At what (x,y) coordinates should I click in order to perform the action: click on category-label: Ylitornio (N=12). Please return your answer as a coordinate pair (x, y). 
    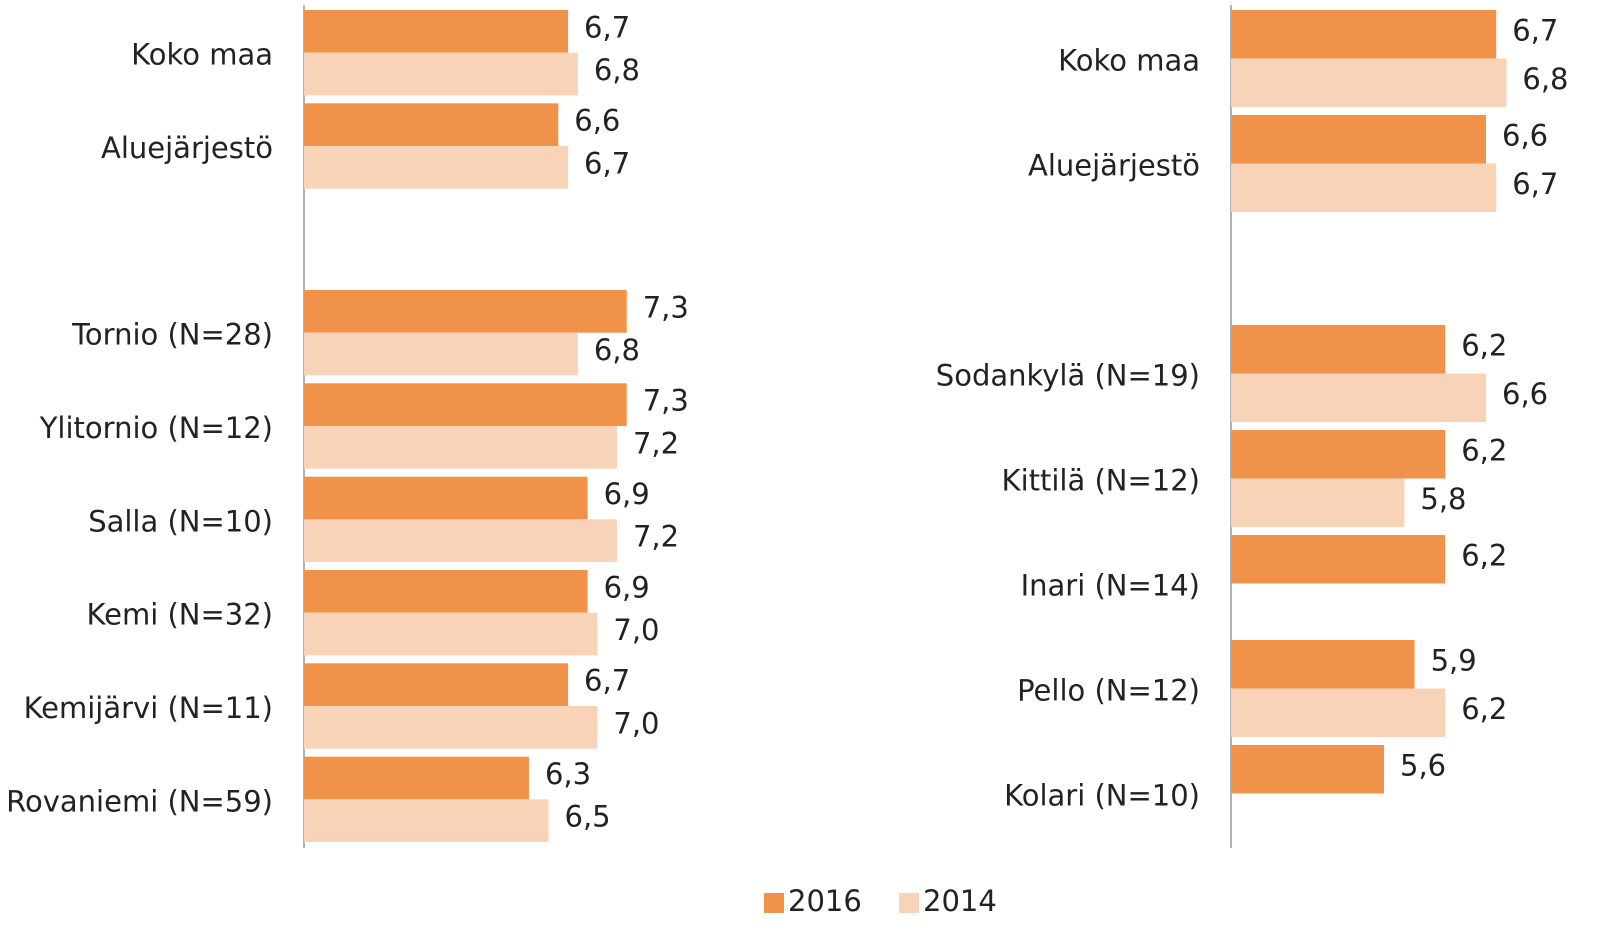
    Looking at the image, I should click on (156, 428).